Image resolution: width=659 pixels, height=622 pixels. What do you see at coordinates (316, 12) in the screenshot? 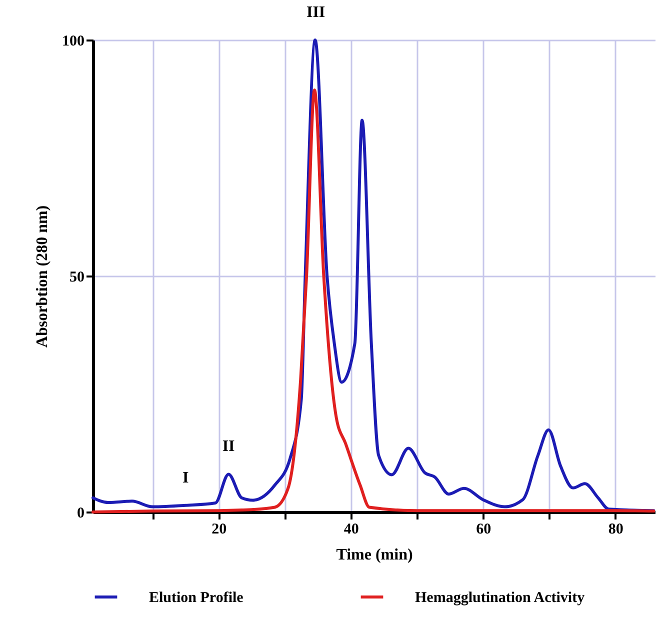
I see `annotation: III` at bounding box center [316, 12].